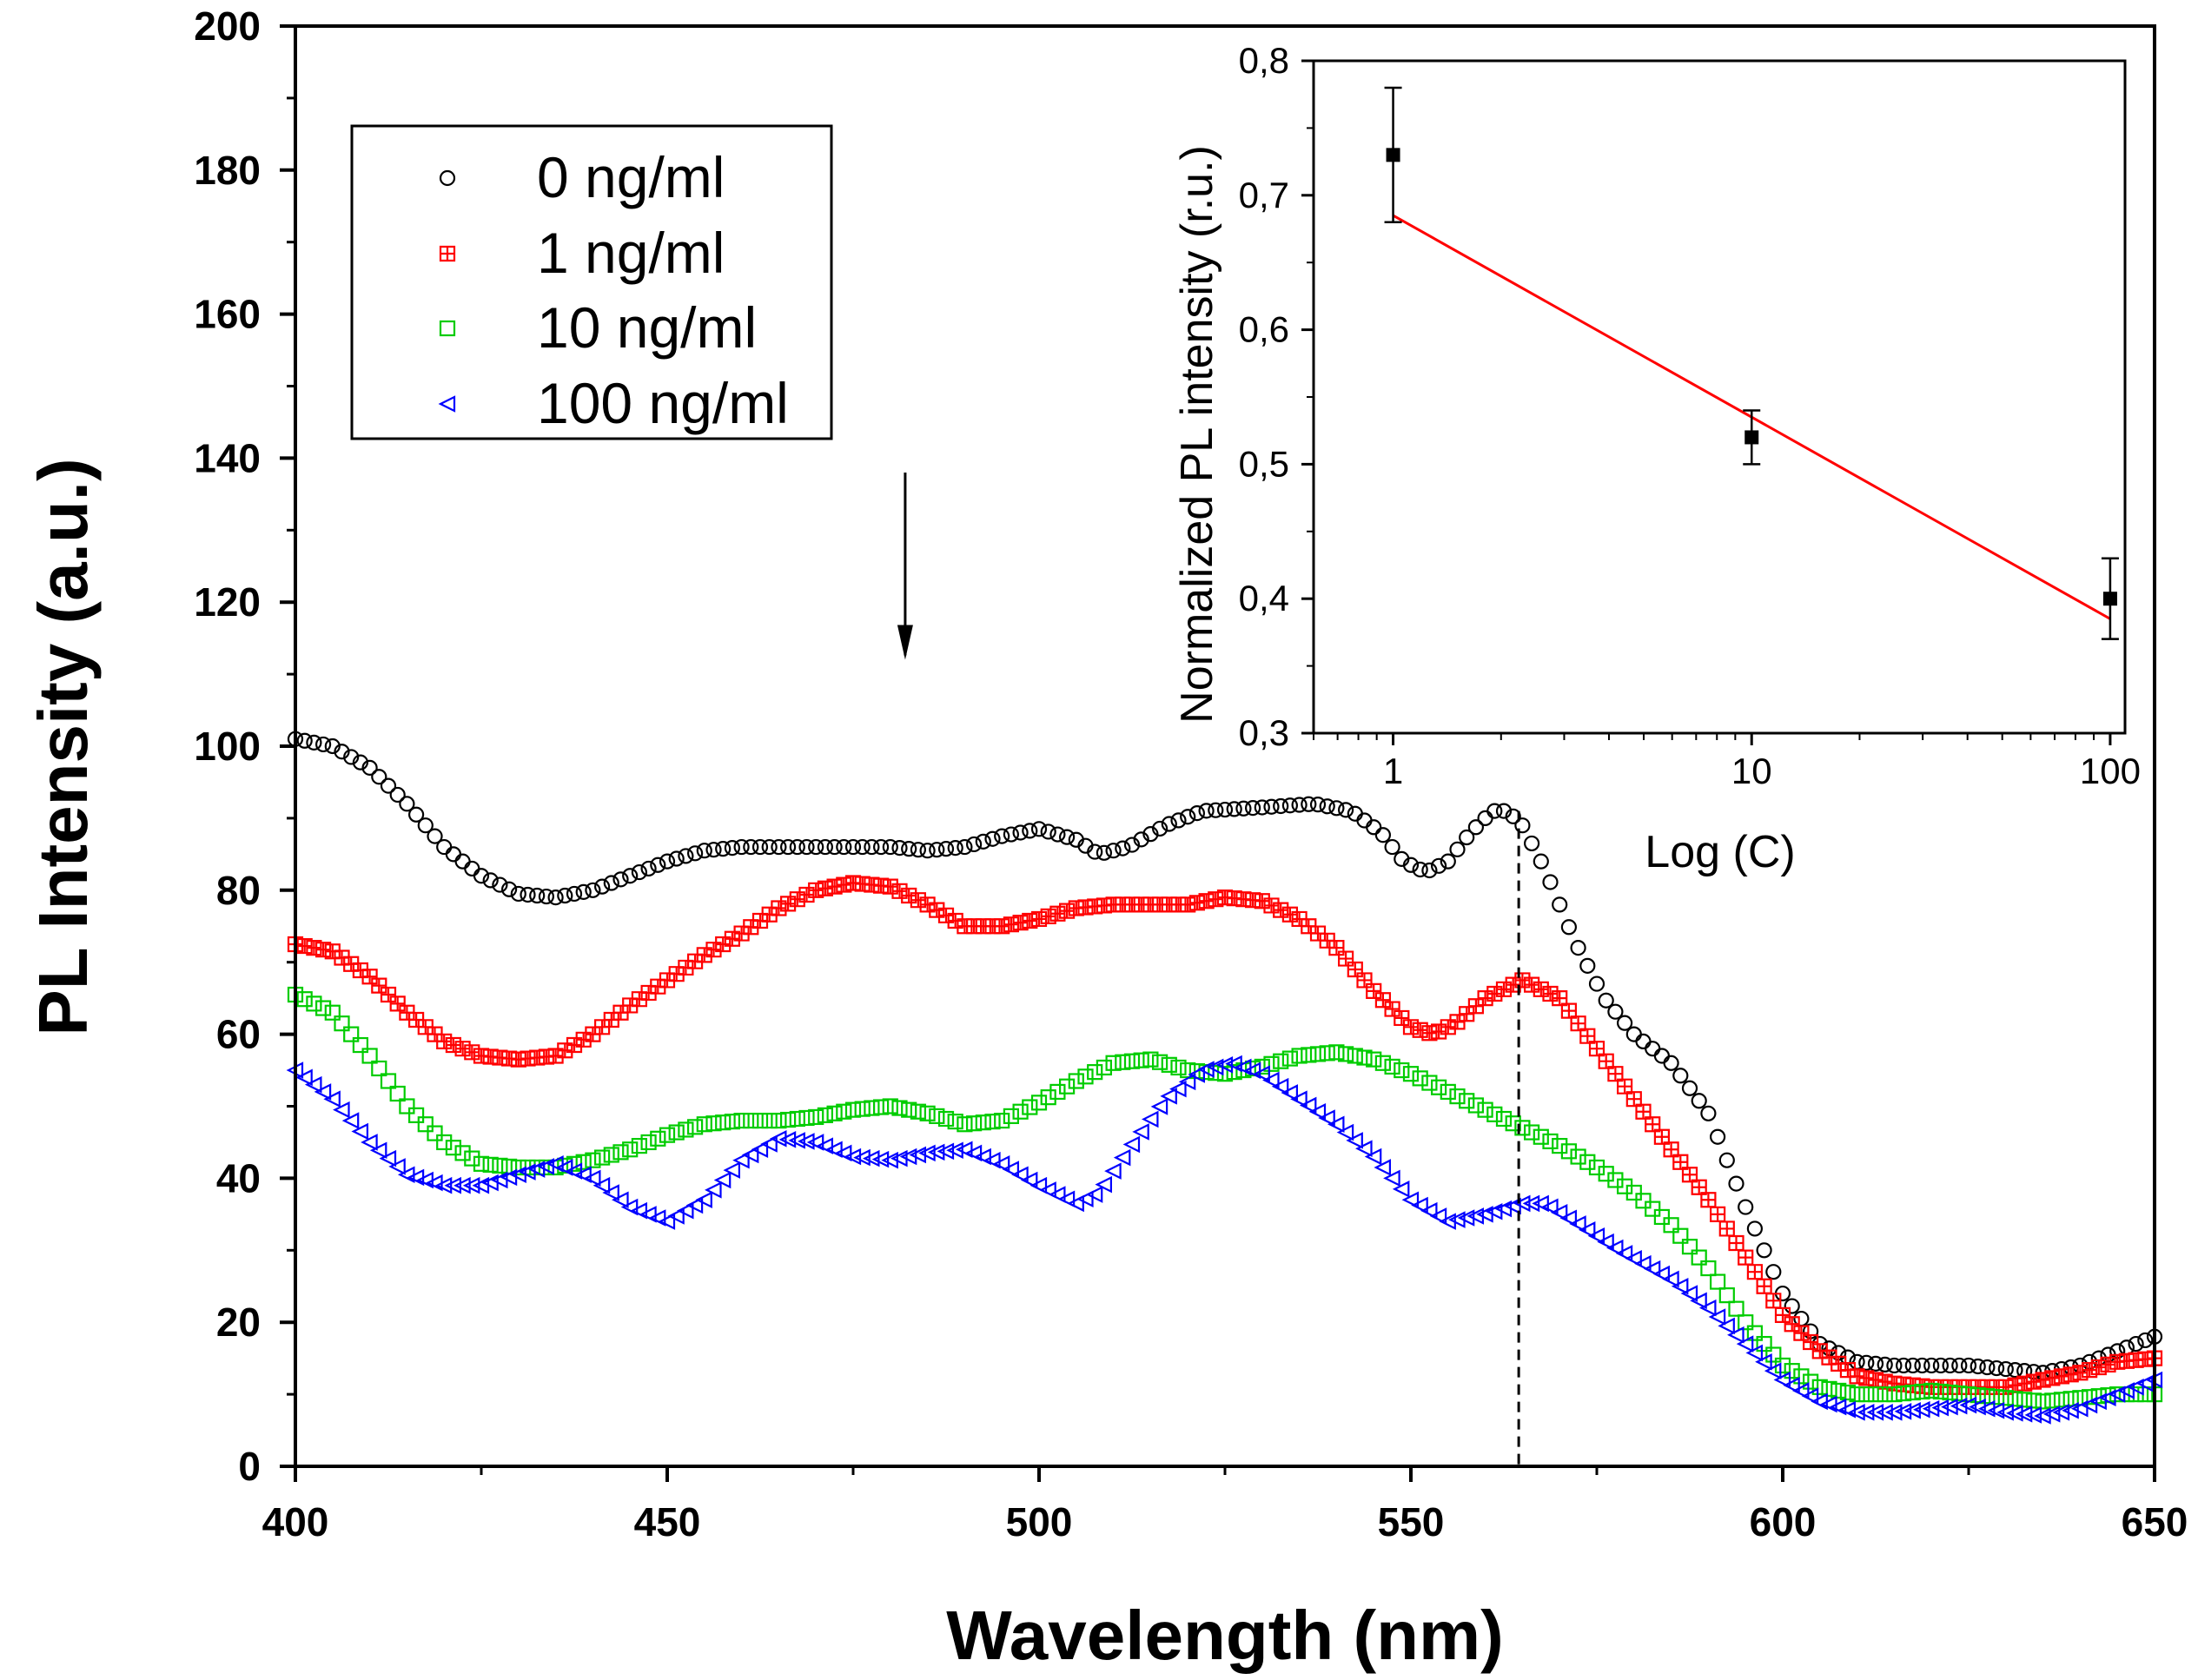  What do you see at coordinates (1225, 1505) in the screenshot?
I see `main-x-ticks: 400 450 500 550 600 650` at bounding box center [1225, 1505].